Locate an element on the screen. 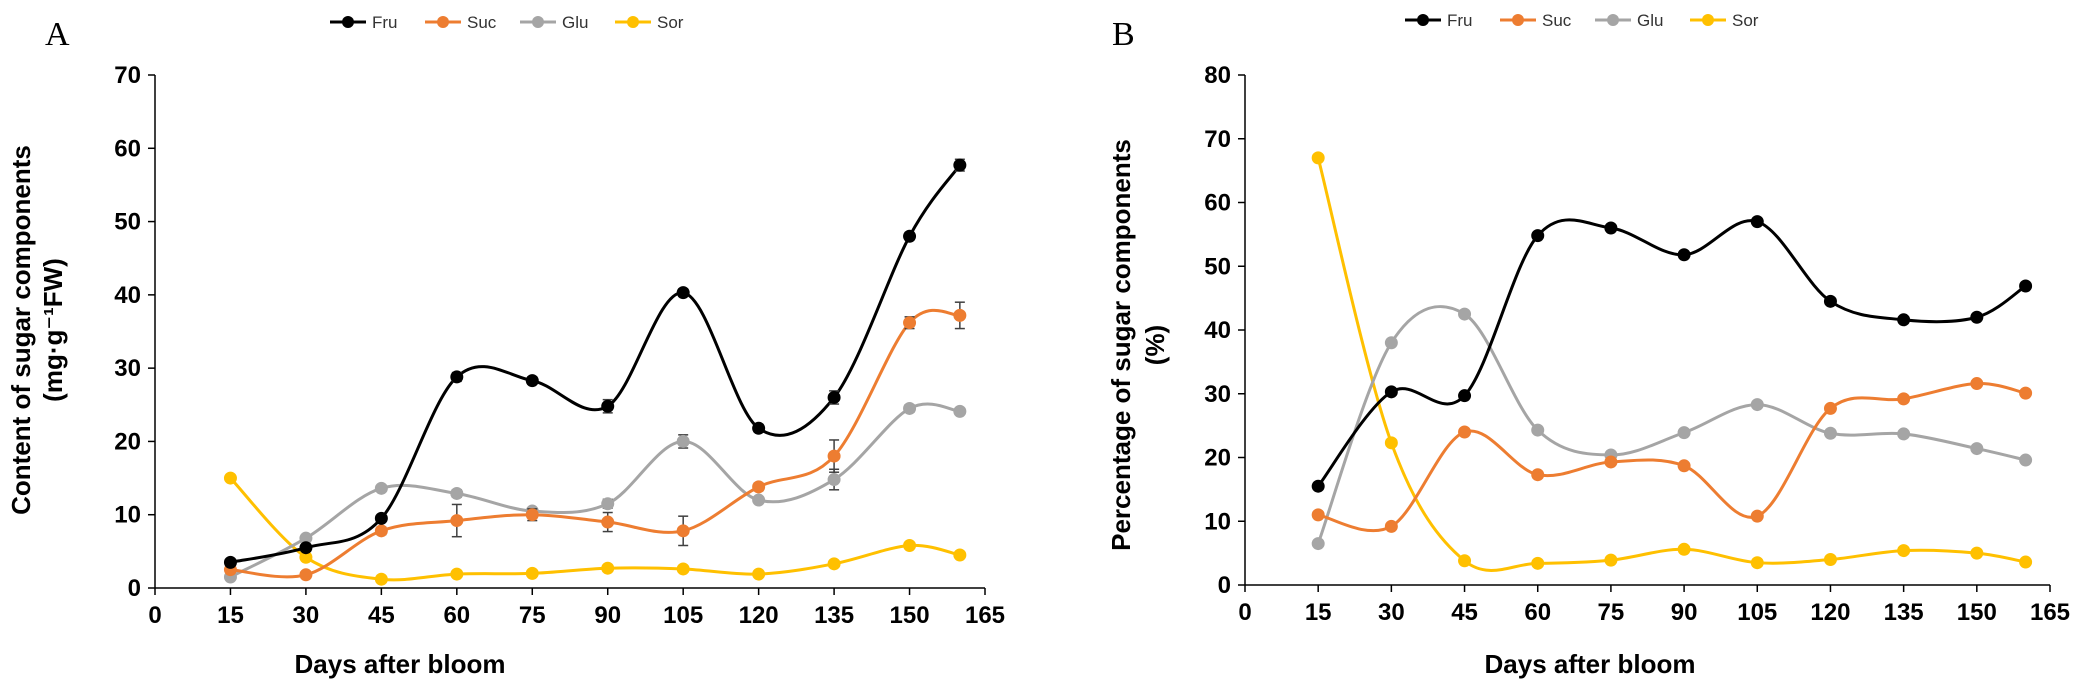 Image resolution: width=2087 pixels, height=691 pixels. x-tick-label: 135 is located at coordinates (1904, 612).